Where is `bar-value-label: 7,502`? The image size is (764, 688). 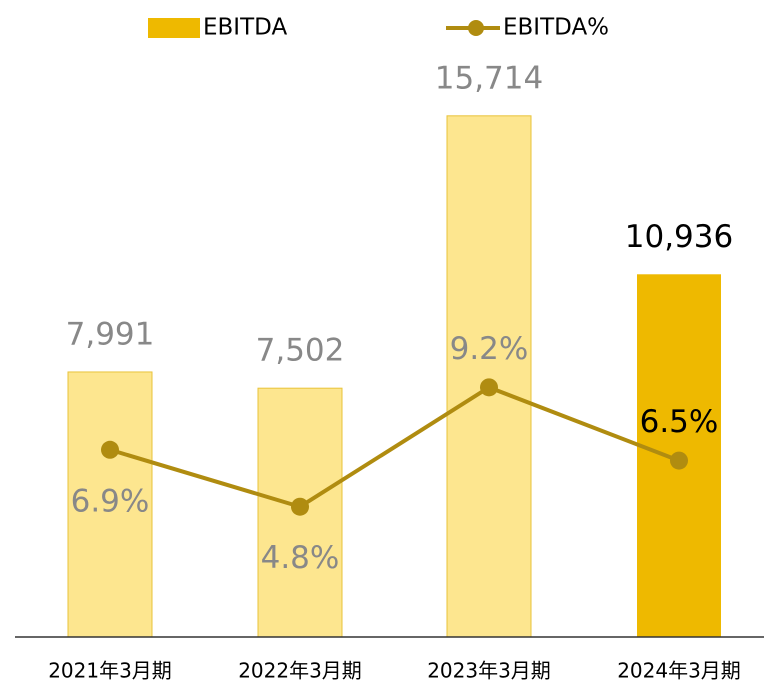 bar-value-label: 7,502 is located at coordinates (300, 351).